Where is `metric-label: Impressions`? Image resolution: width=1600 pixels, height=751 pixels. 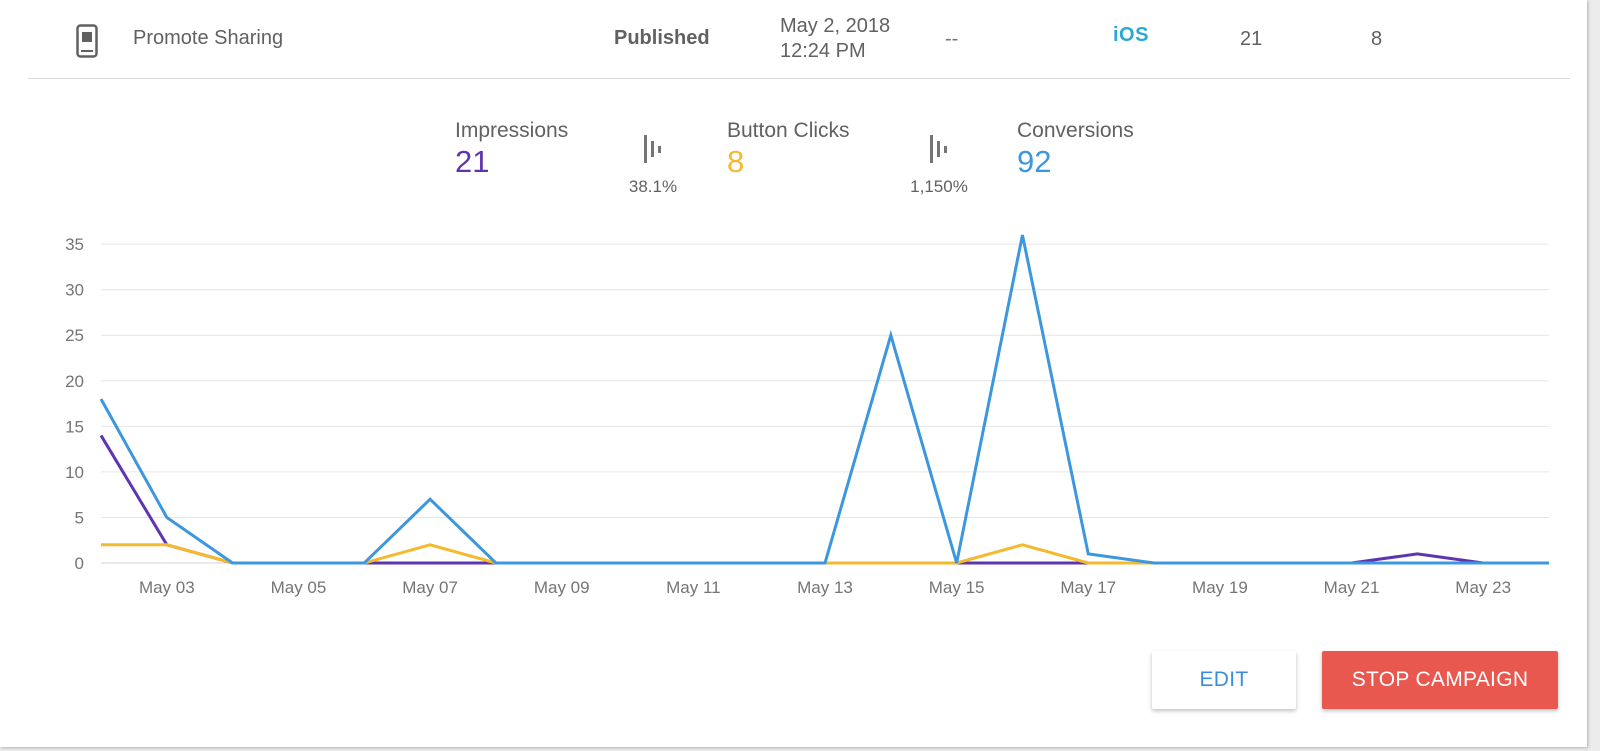
metric-label: Impressions is located at coordinates (512, 130).